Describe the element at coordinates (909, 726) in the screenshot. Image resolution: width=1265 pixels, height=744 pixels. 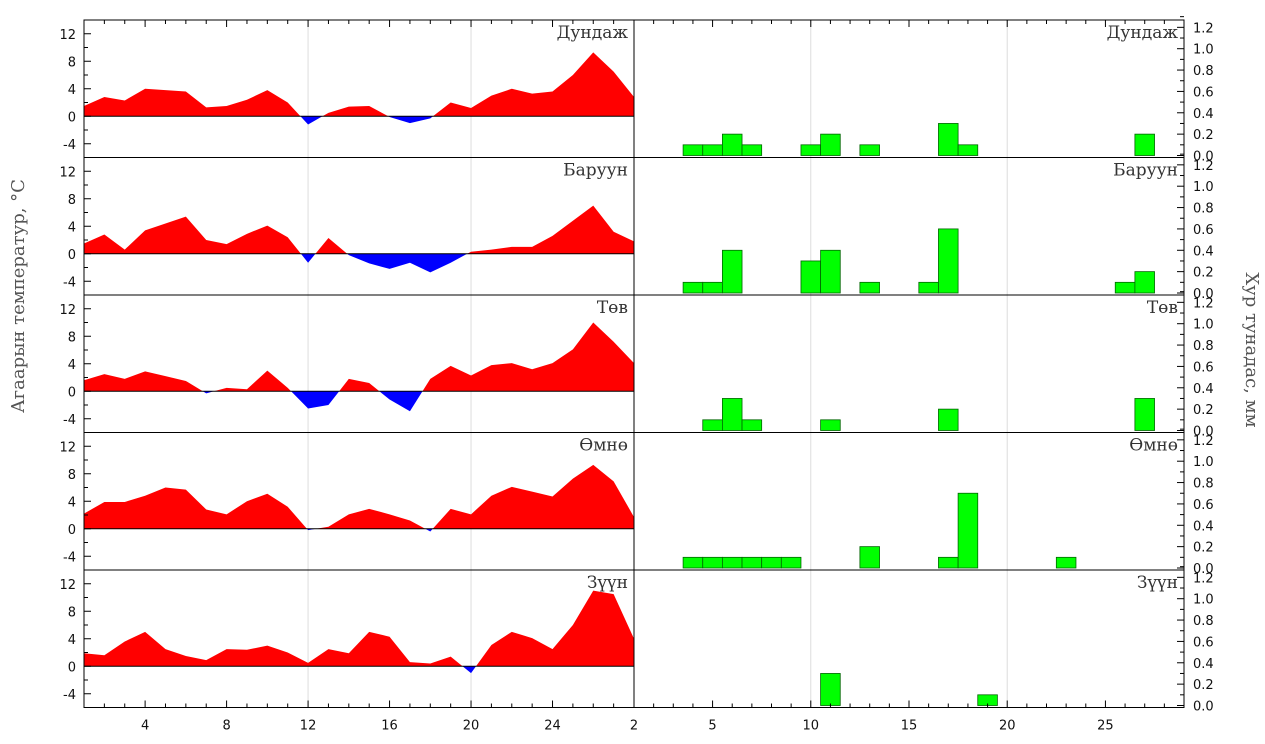
I see `x-tick-label: 15` at that location.